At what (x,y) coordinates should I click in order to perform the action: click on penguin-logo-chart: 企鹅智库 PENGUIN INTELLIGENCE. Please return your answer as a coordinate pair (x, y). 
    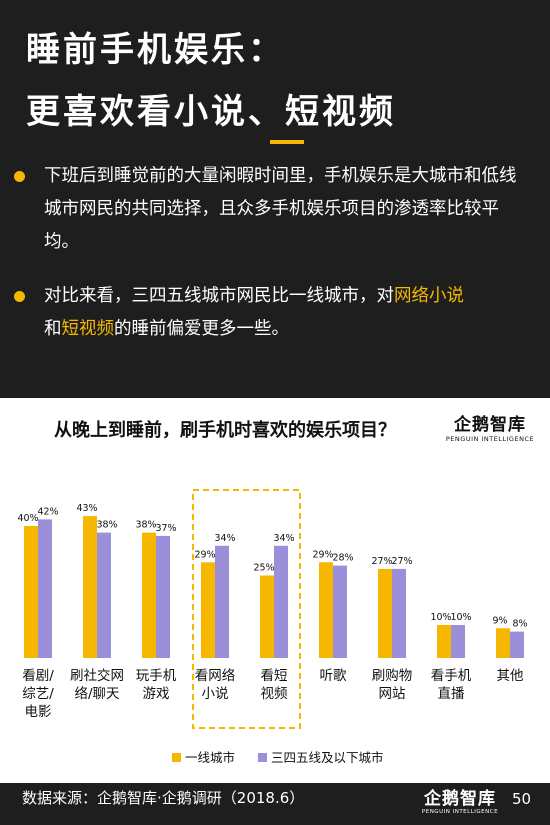
    Looking at the image, I should click on (490, 426).